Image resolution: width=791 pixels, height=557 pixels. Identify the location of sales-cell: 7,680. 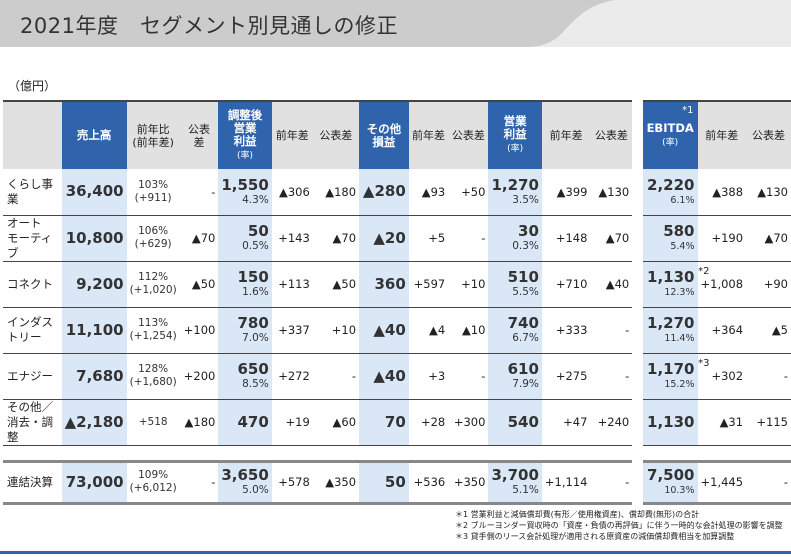
(94, 376).